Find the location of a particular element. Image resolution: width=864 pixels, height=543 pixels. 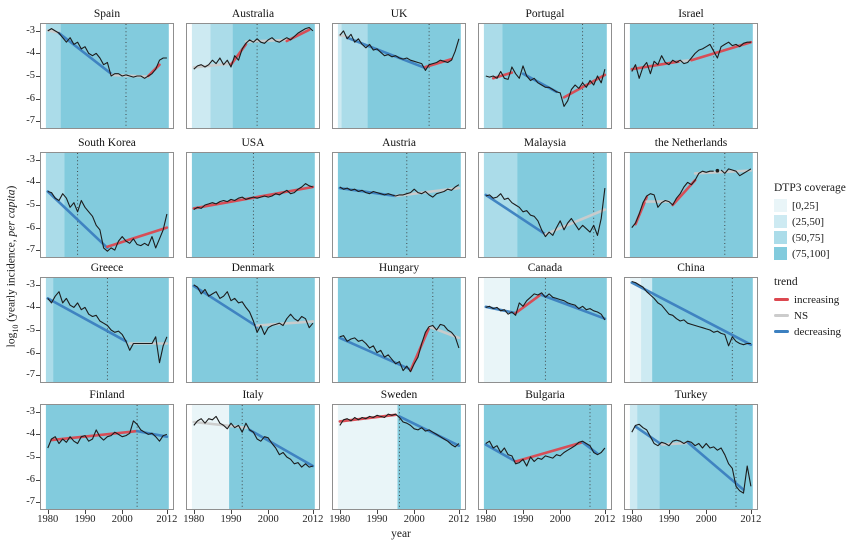

panel-sweden: Sweden is located at coordinates (399, 449).